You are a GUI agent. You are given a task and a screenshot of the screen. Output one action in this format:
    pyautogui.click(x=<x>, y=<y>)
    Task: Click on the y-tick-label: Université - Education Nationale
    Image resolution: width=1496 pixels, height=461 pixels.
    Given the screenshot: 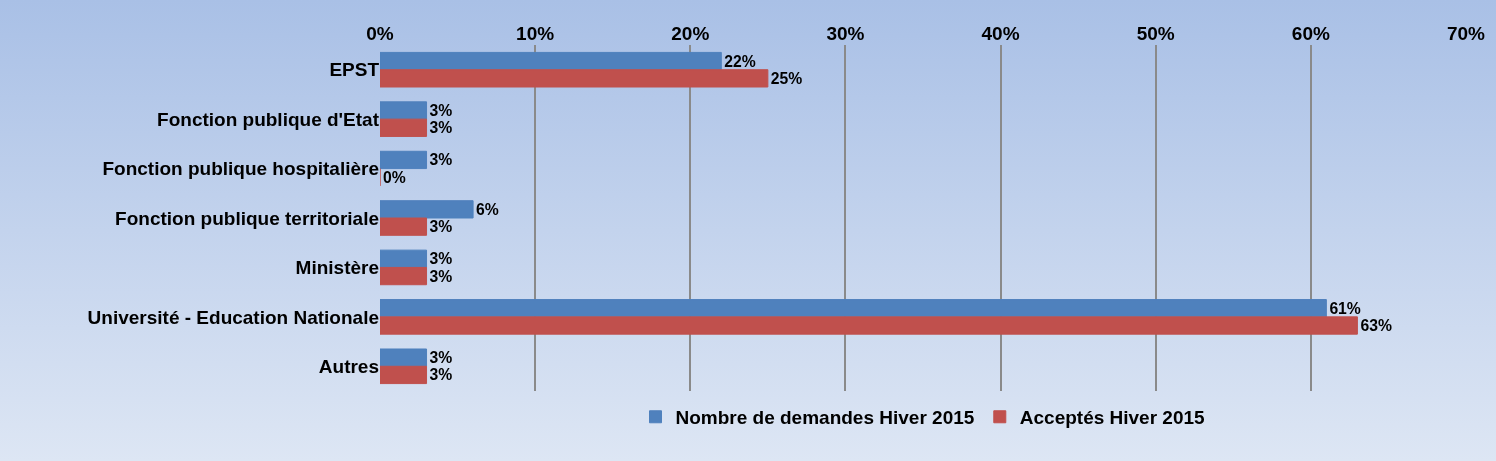 What is the action you would take?
    pyautogui.click(x=233, y=317)
    